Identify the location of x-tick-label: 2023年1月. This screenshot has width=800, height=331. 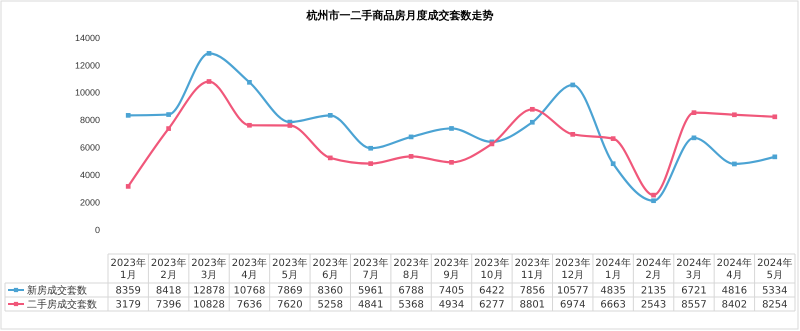
(128, 269).